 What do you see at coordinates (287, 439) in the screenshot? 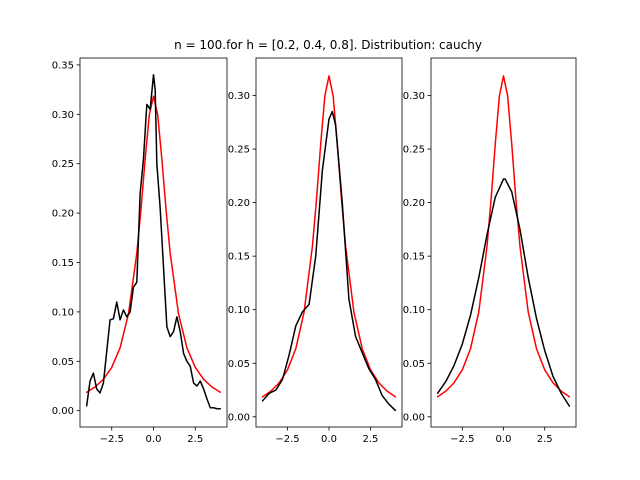
I see `x-tick-label-2-0: −2.5` at bounding box center [287, 439].